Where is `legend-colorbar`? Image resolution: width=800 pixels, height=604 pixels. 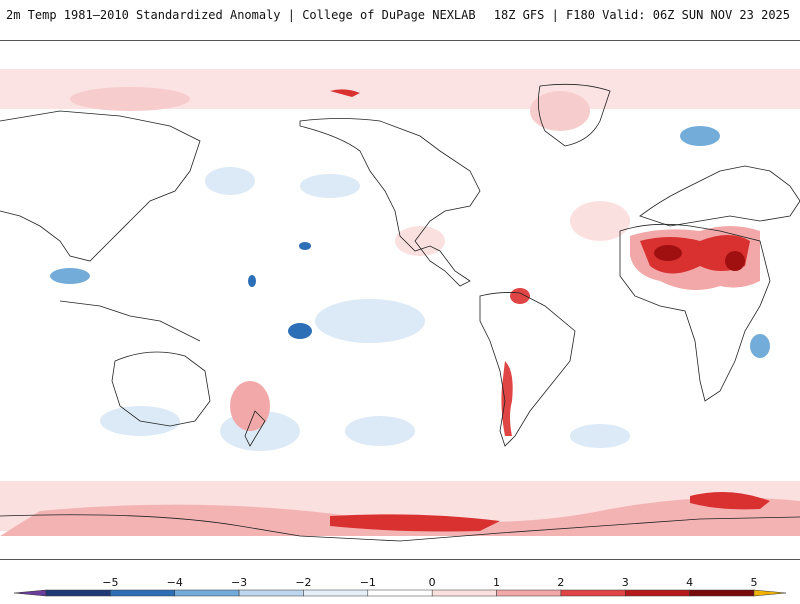
legend-colorbar is located at coordinates (400, 584).